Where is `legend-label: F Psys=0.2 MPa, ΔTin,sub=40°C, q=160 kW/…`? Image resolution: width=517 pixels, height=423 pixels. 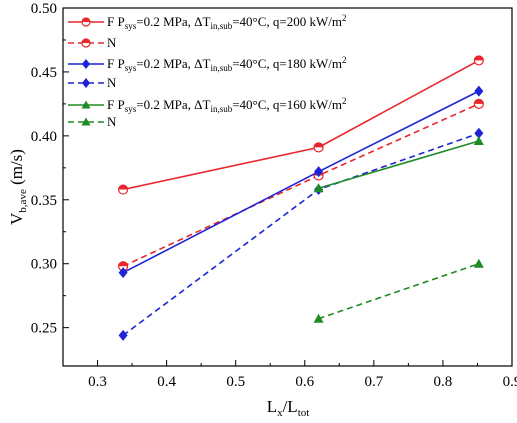
legend-label: F Psys=0.2 MPa, ΔTin,sub=40°C, q=160 kW/… is located at coordinates (226, 105).